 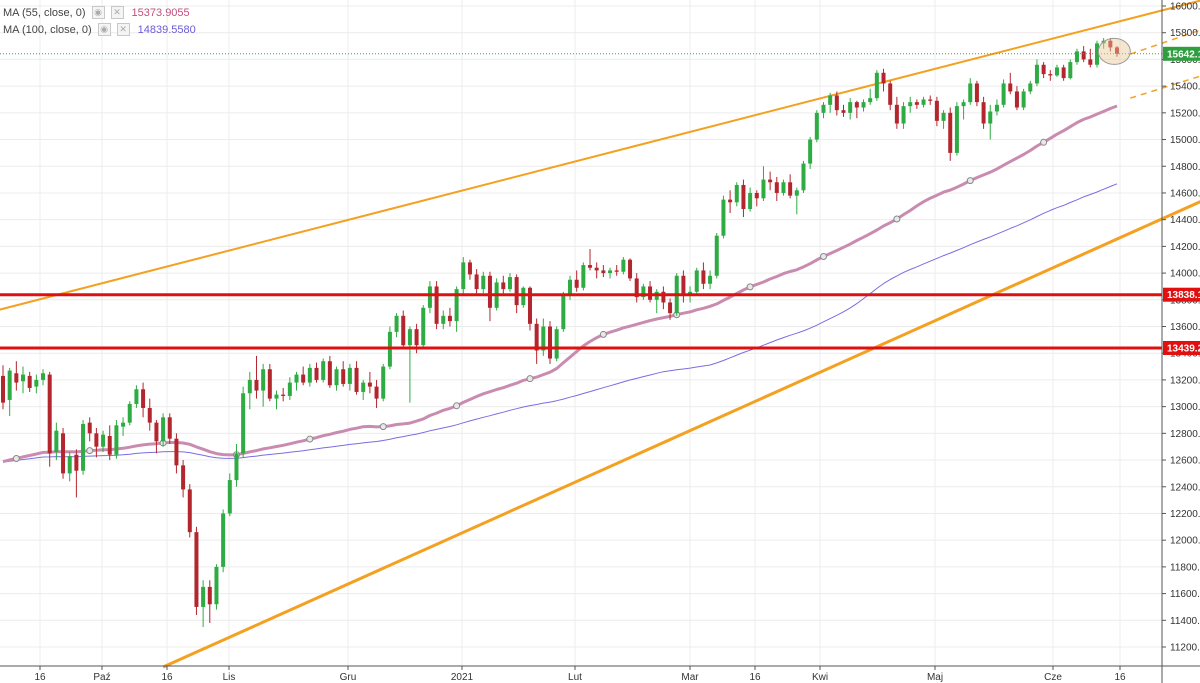 What do you see at coordinates (117, 12) in the screenshot?
I see `close-icon: ✕` at bounding box center [117, 12].